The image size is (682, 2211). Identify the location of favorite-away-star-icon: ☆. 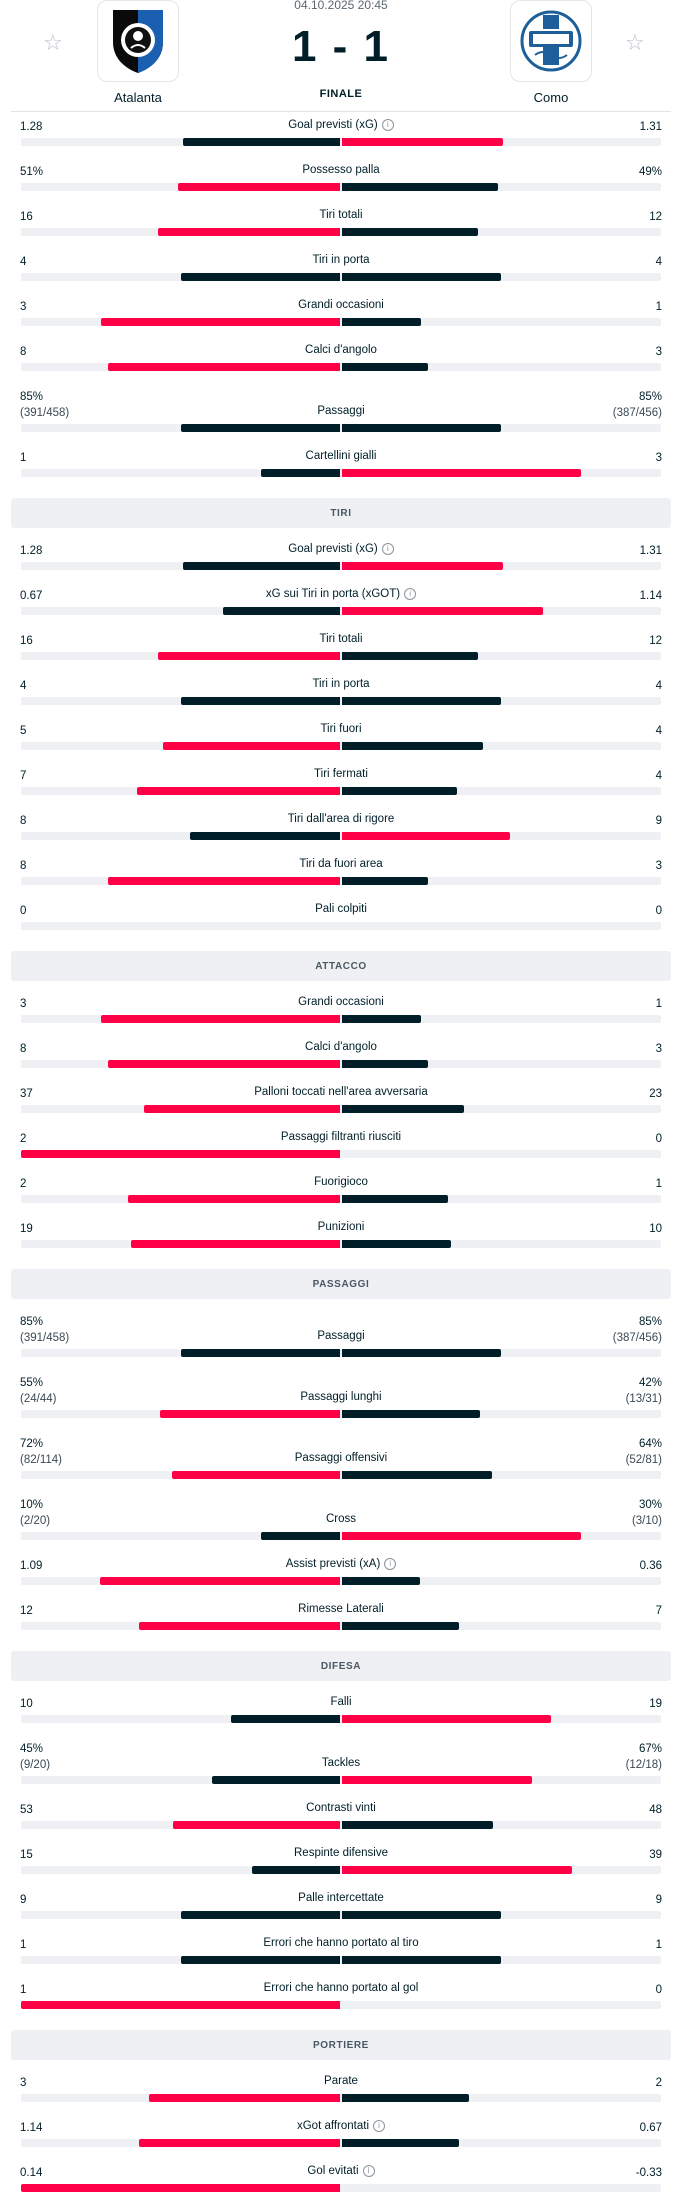
(635, 42).